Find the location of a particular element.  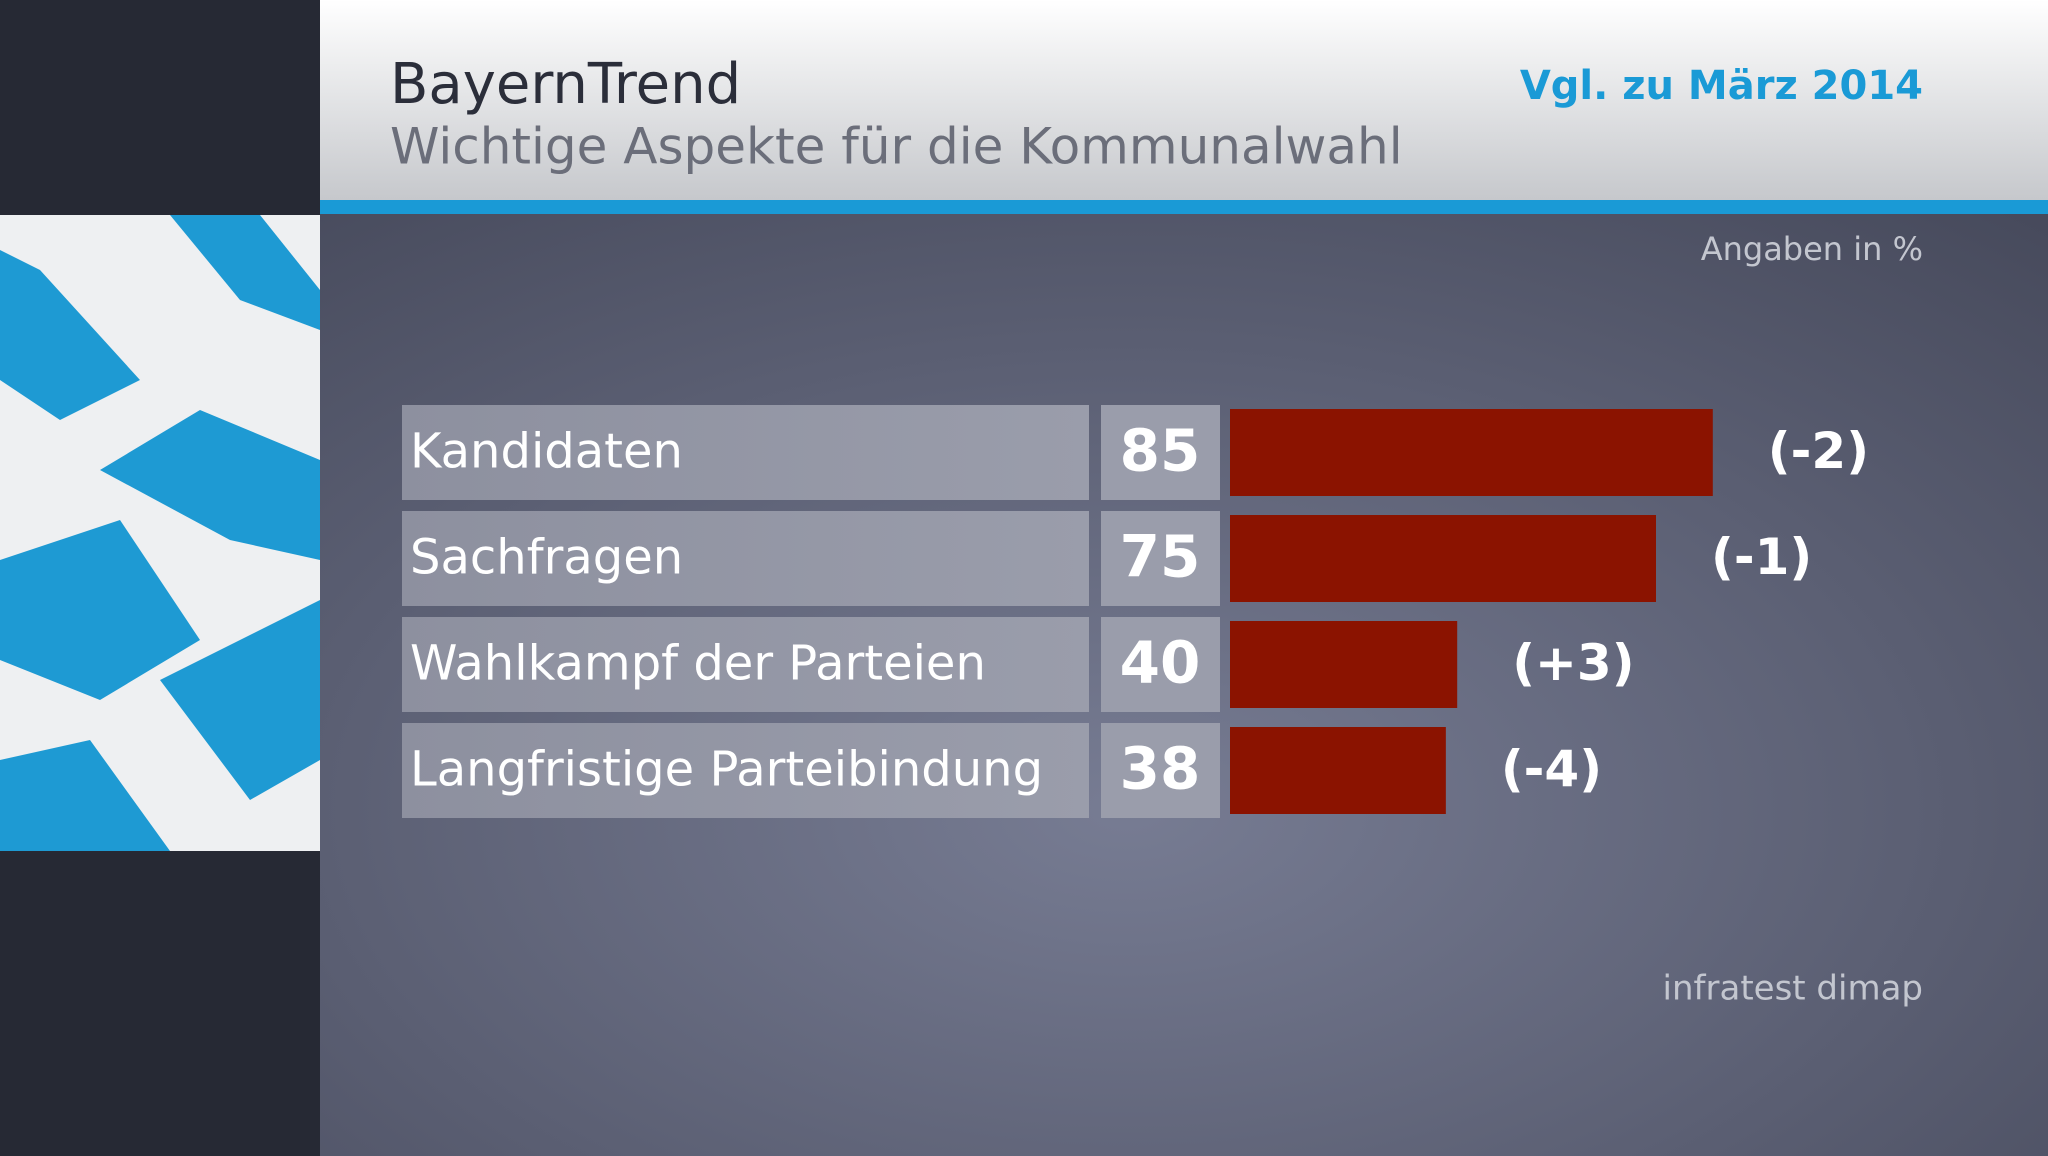

change-label: (+3) is located at coordinates (1573, 663).